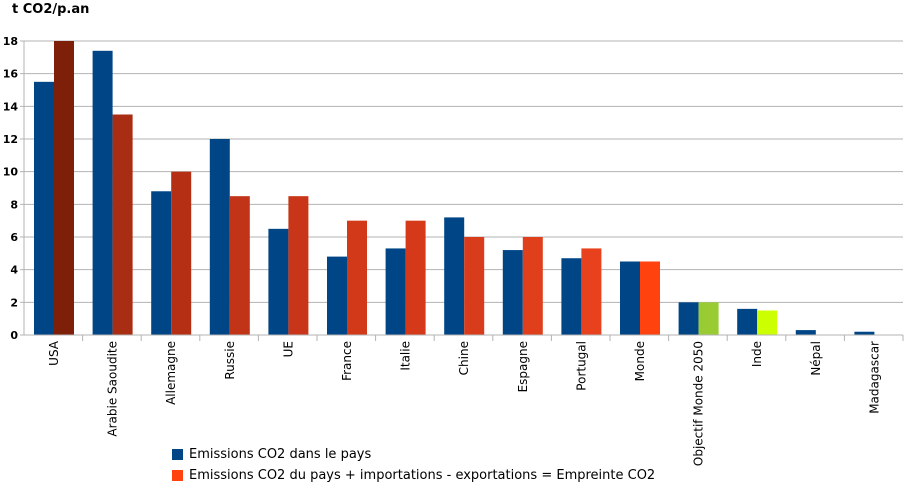  What do you see at coordinates (51, 9) in the screenshot?
I see `y-axis-label: t CO2/p.an` at bounding box center [51, 9].